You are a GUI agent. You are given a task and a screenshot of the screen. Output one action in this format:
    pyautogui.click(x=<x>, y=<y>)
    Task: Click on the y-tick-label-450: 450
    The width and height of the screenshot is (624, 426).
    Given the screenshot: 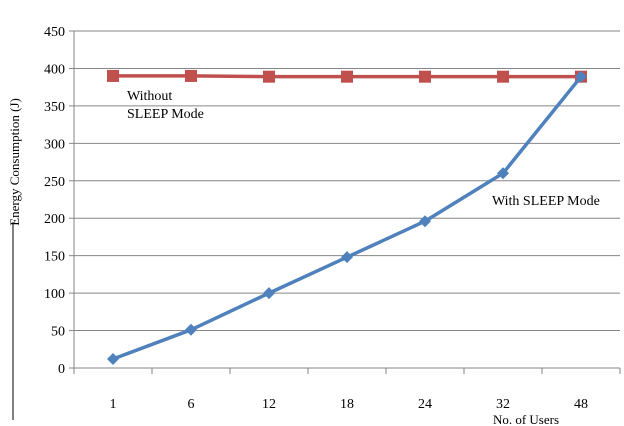 What is the action you would take?
    pyautogui.click(x=54, y=32)
    